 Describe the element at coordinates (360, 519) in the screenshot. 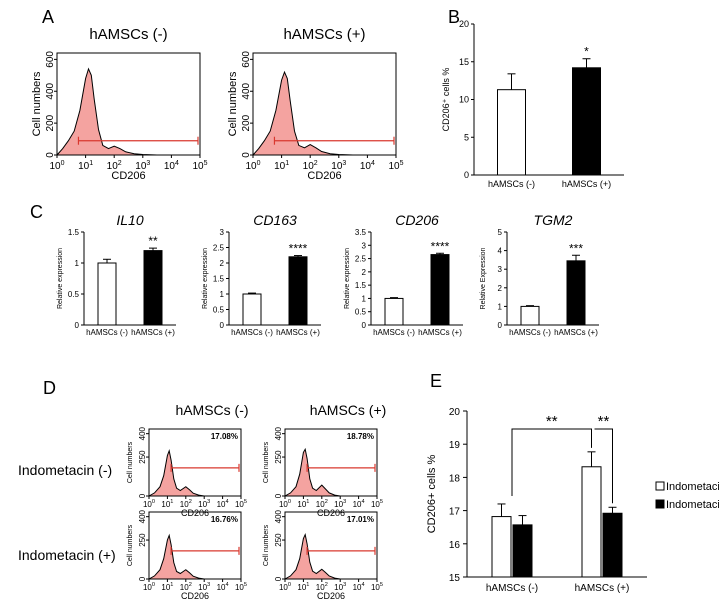

I see `d-plot-4-gate-percent: 17.01%` at that location.